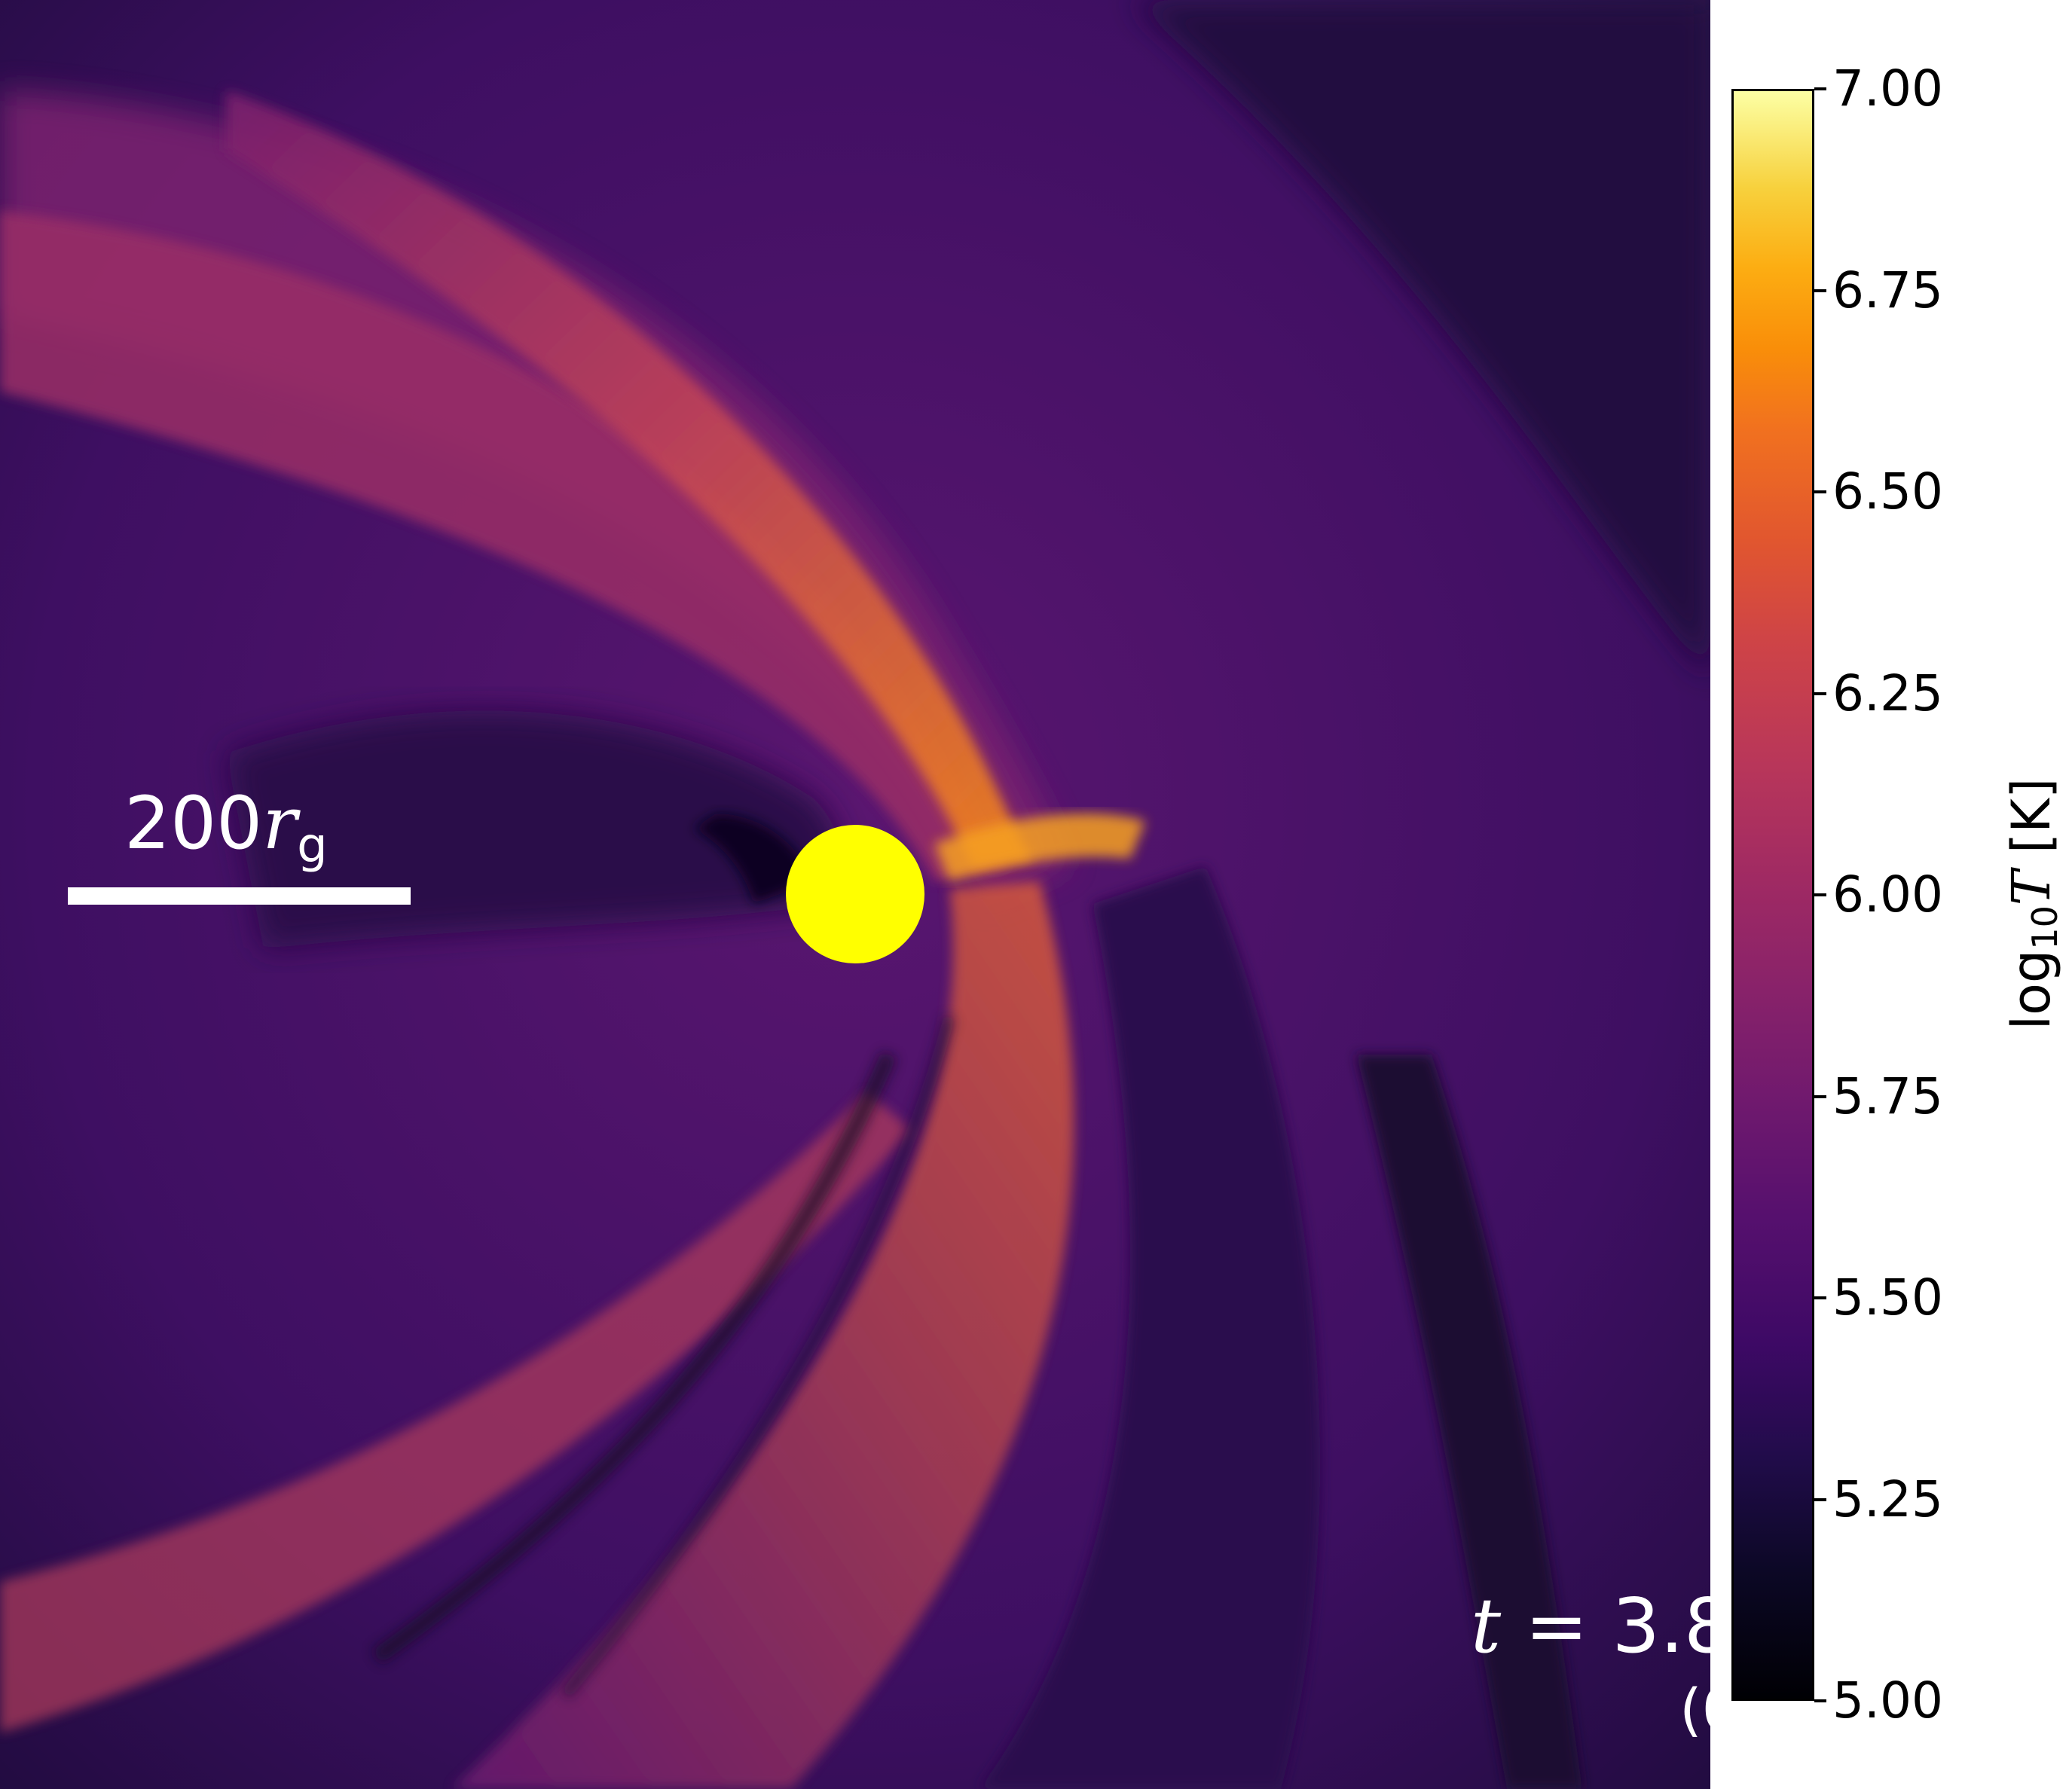  I want to click on time-fraction-close: ), so click(1887, 1709).